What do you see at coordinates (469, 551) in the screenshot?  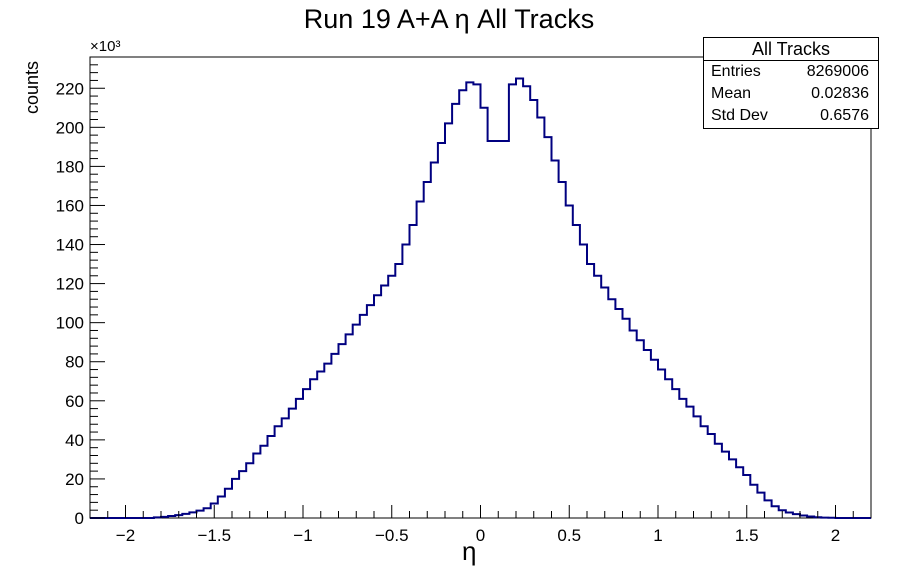 I see `x-axis-label: η` at bounding box center [469, 551].